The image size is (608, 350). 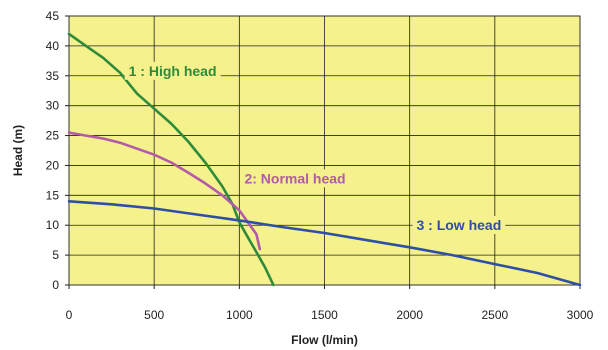 What do you see at coordinates (18, 150) in the screenshot?
I see `y-axis-title: Head (m)` at bounding box center [18, 150].